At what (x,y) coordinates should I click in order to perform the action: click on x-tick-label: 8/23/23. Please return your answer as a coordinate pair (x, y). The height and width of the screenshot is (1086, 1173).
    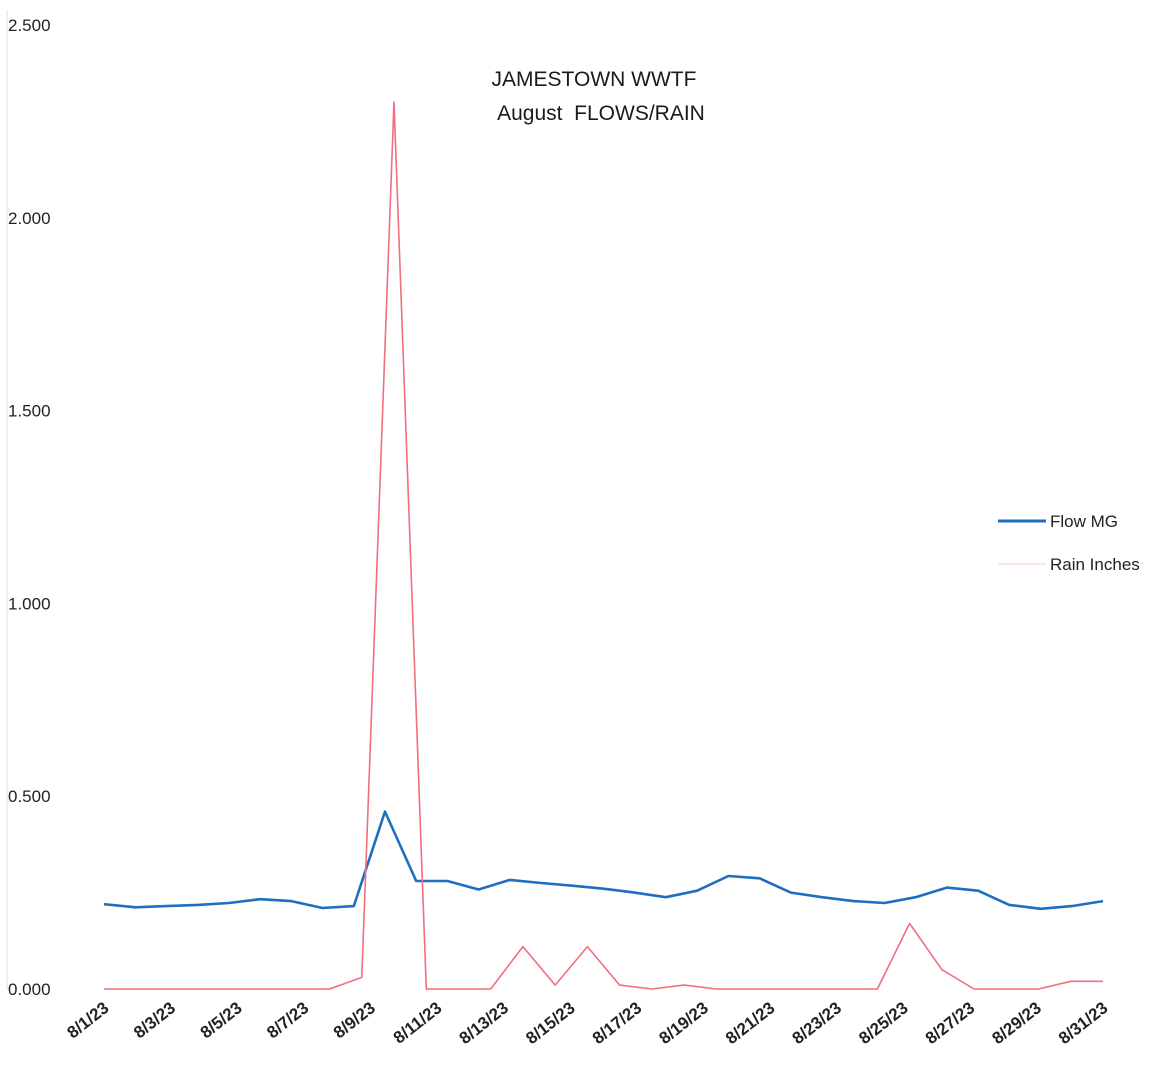
    Looking at the image, I should click on (817, 1023).